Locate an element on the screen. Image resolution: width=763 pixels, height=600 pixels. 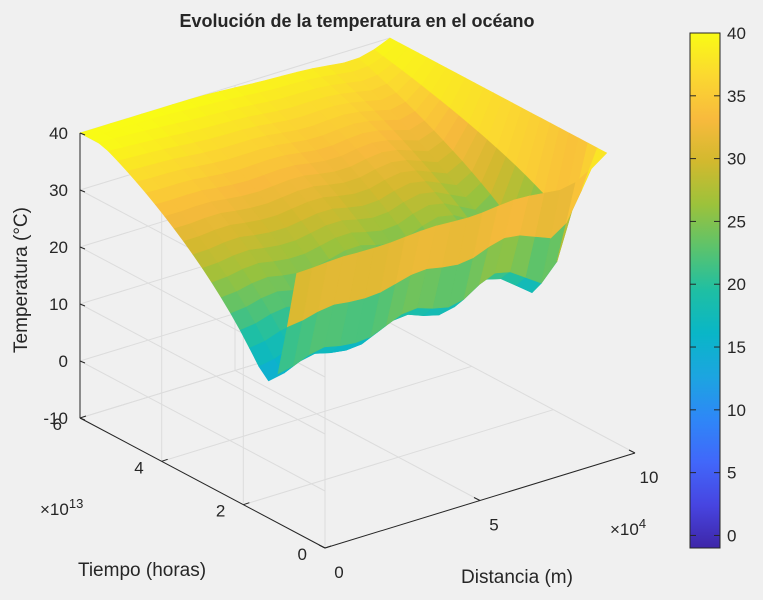
colorbar: 0 5 10 15 20 25 30 35 40 is located at coordinates (717, 286).